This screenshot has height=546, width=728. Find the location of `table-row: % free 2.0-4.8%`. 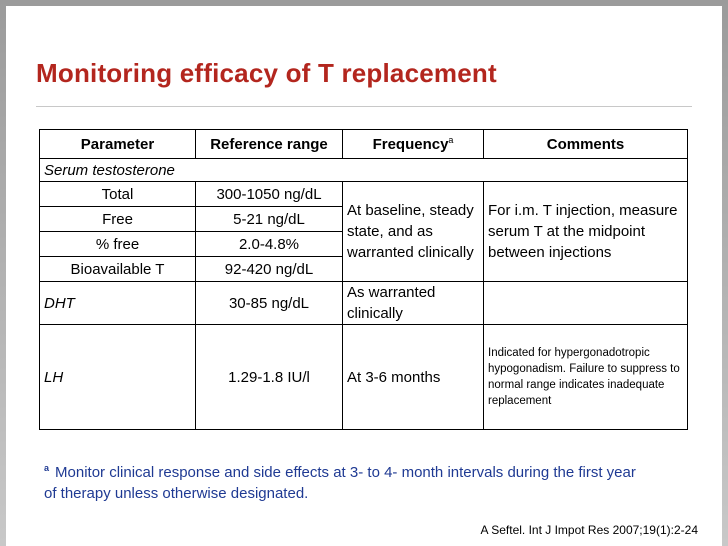

table-row: % free 2.0-4.8% is located at coordinates (363, 244).